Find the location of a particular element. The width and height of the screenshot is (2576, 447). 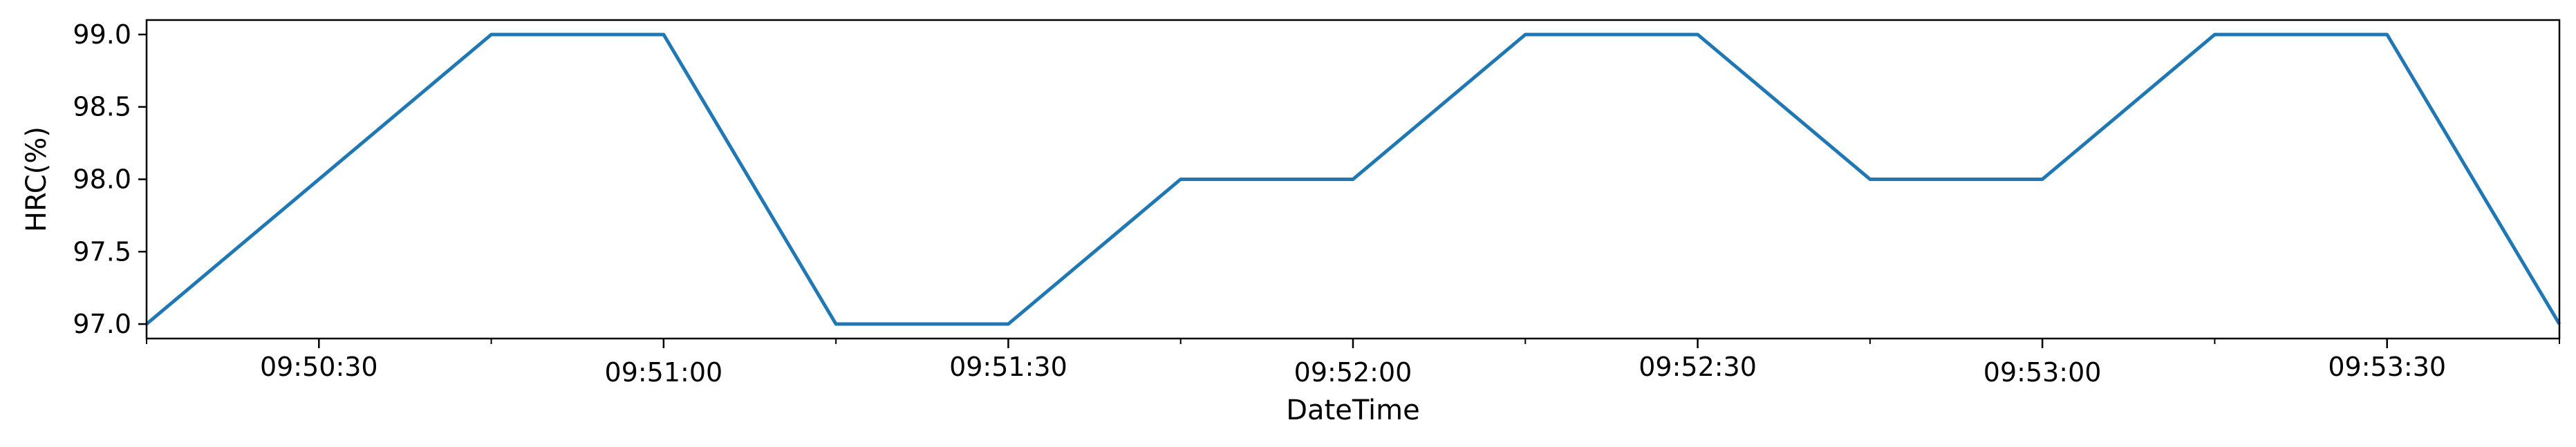

x-tick-label: 09:51:00 is located at coordinates (664, 373).